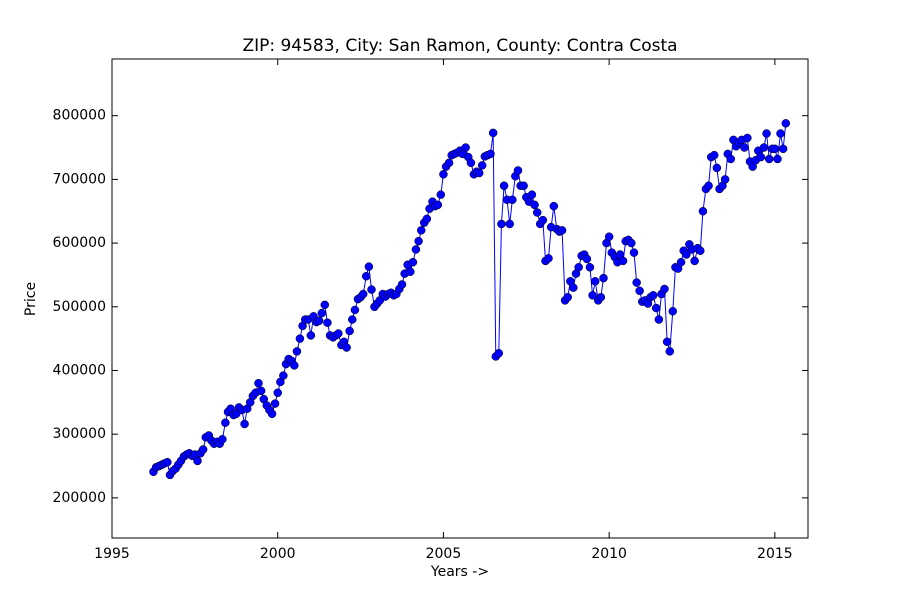  Describe the element at coordinates (459, 572) in the screenshot. I see `x-axis-label: Years ->` at that location.